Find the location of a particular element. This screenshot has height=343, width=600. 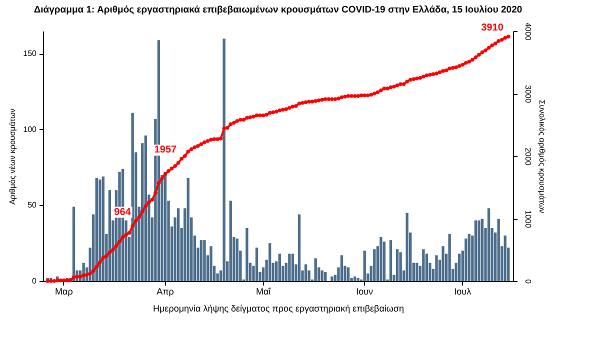

x-tick-label: Μαΐ is located at coordinates (264, 291).